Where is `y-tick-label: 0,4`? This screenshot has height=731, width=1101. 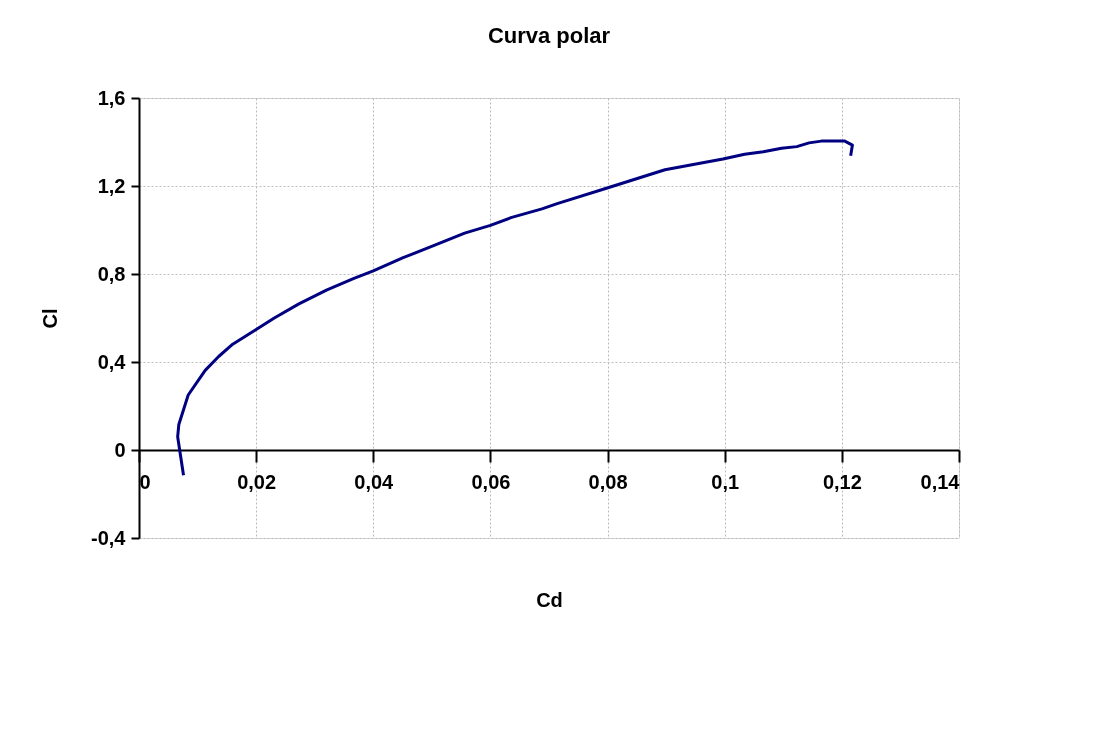
y-tick-label: 0,4 is located at coordinates (112, 361).